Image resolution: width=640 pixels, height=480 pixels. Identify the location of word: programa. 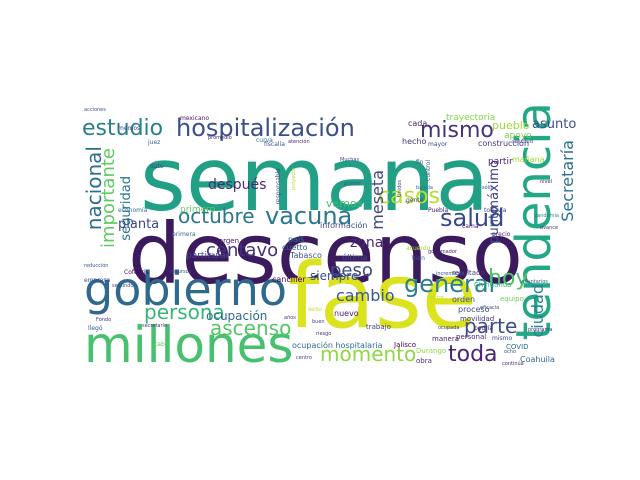
(540, 330).